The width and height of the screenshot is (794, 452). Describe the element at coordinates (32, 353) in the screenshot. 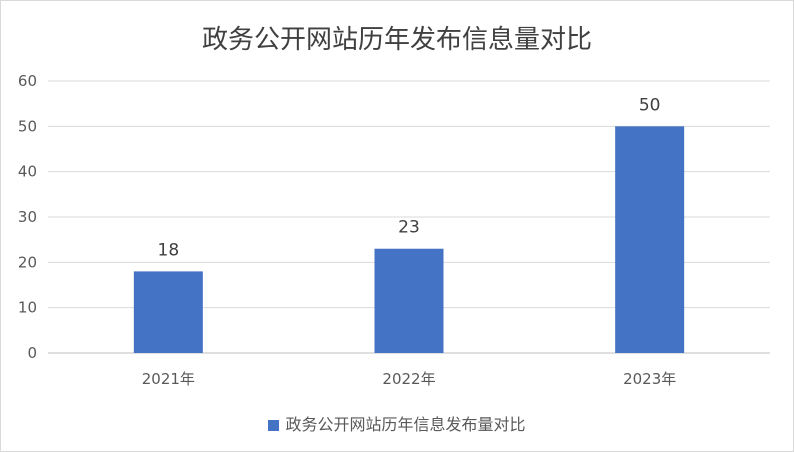

I see `y-tick-label: 0` at that location.